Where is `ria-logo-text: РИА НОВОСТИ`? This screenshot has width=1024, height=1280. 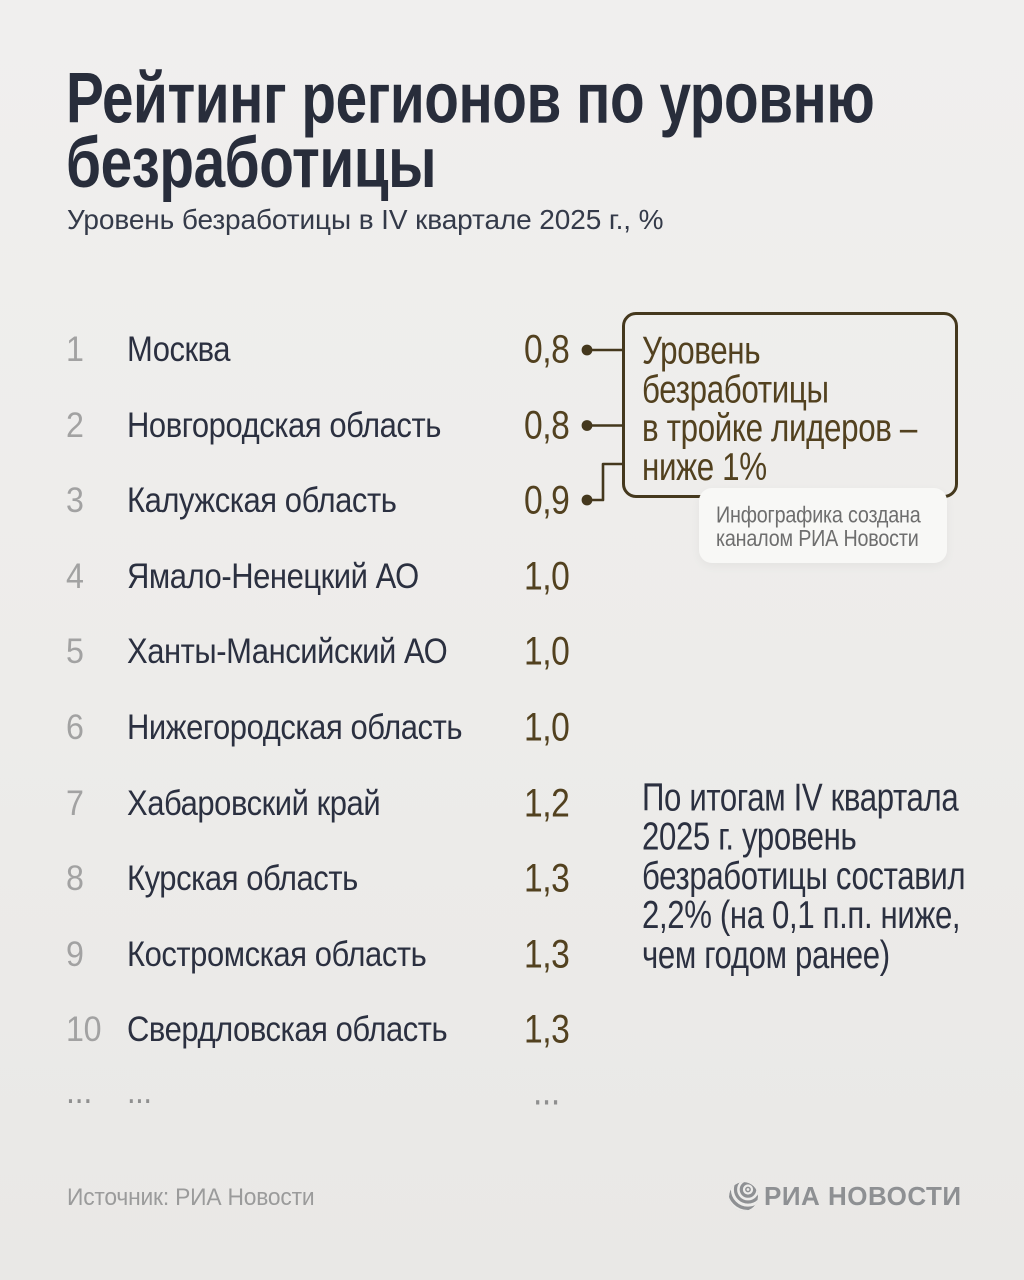 ria-logo-text: РИА НОВОСТИ is located at coordinates (863, 1195).